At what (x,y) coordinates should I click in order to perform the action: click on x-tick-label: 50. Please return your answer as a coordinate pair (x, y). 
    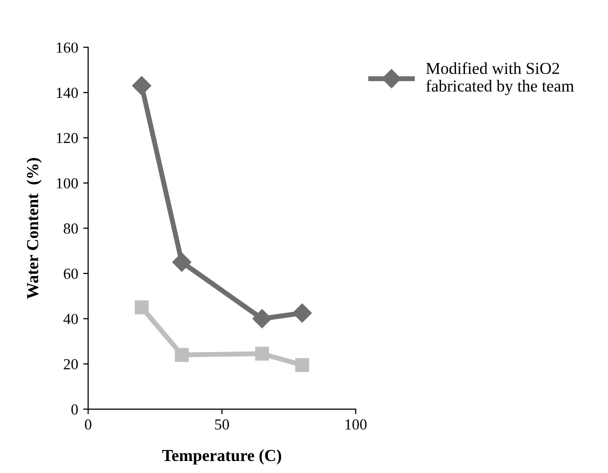
    Looking at the image, I should click on (222, 424).